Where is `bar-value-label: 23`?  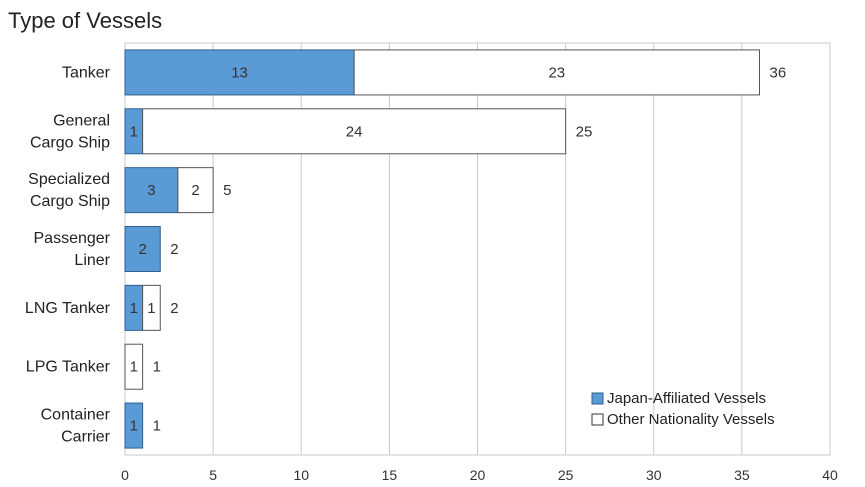
bar-value-label: 23 is located at coordinates (556, 72).